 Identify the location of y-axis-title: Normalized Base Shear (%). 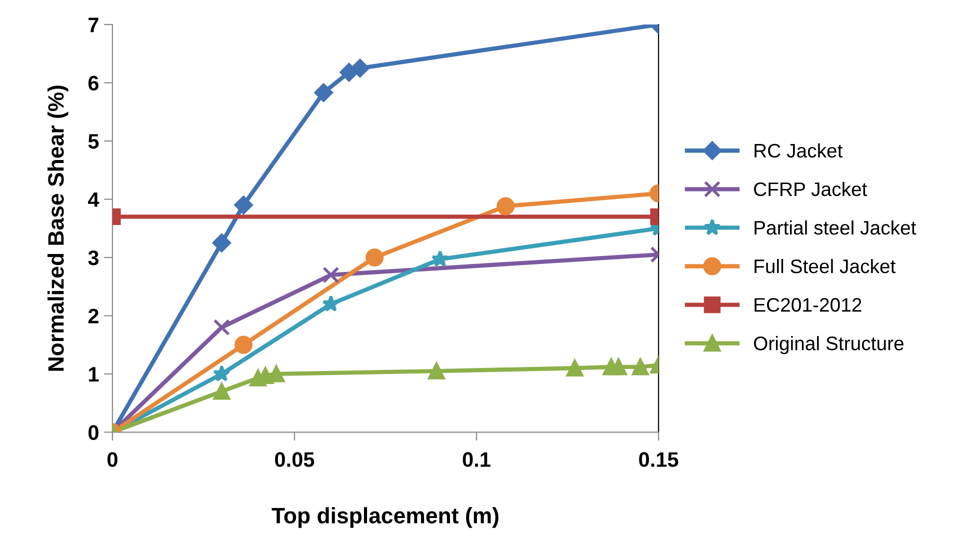
(58, 228).